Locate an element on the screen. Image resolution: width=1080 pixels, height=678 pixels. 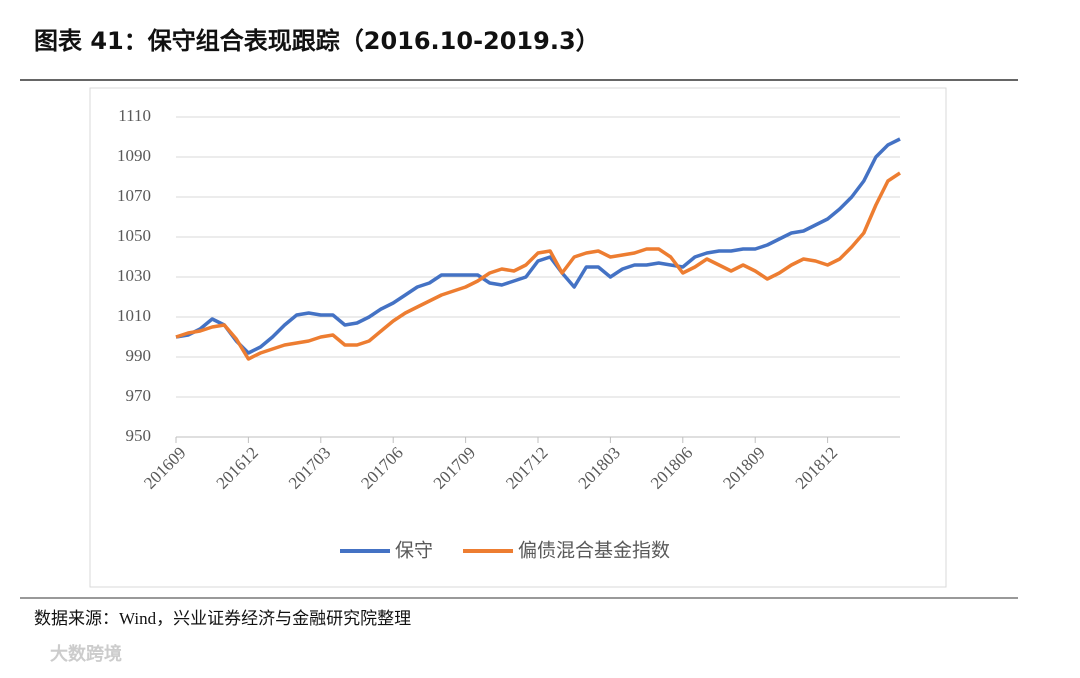
source: 数据来源：Wind，兴业证券经济与金融研究院整理 is located at coordinates (222, 618).